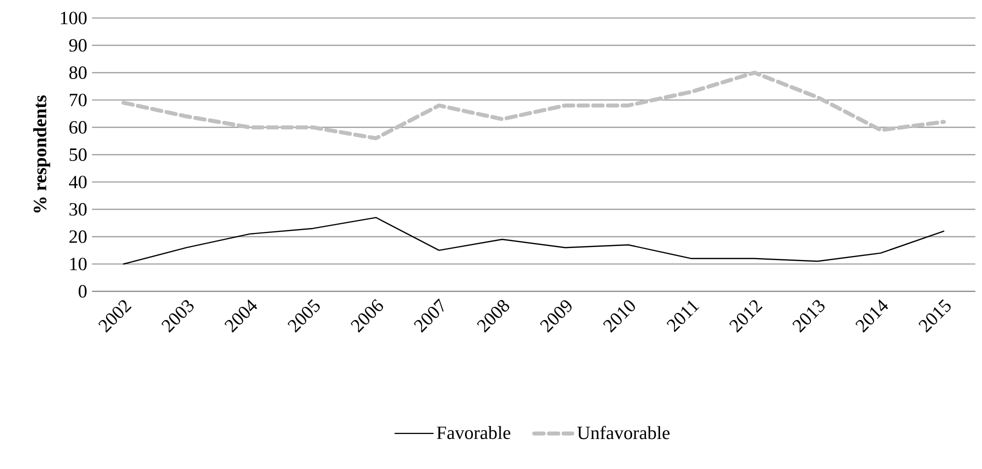 Image resolution: width=982 pixels, height=469 pixels. Describe the element at coordinates (41, 154) in the screenshot. I see `y-axis-title: % respondents` at that location.